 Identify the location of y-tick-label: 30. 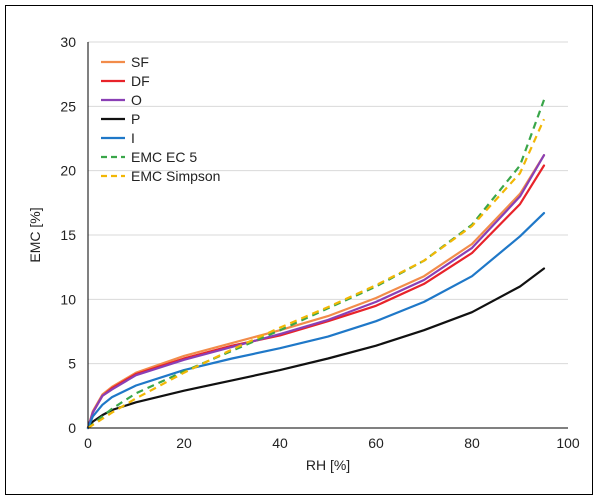
(68, 42).